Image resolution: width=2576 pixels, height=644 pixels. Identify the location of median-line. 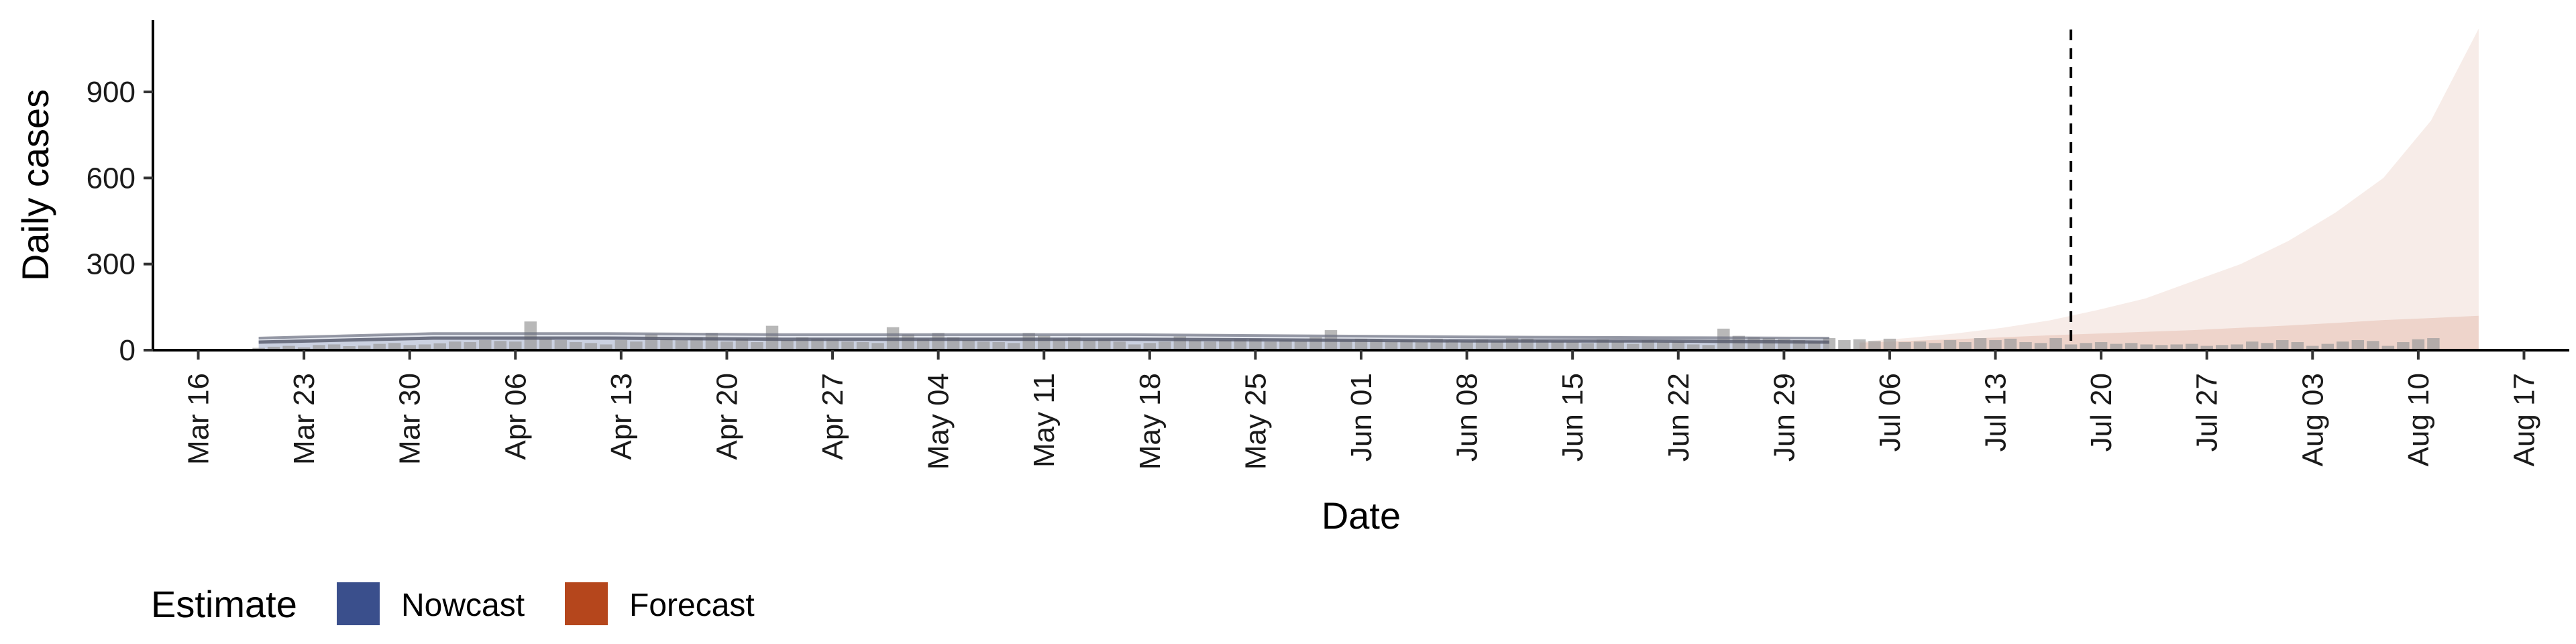
(1043, 340).